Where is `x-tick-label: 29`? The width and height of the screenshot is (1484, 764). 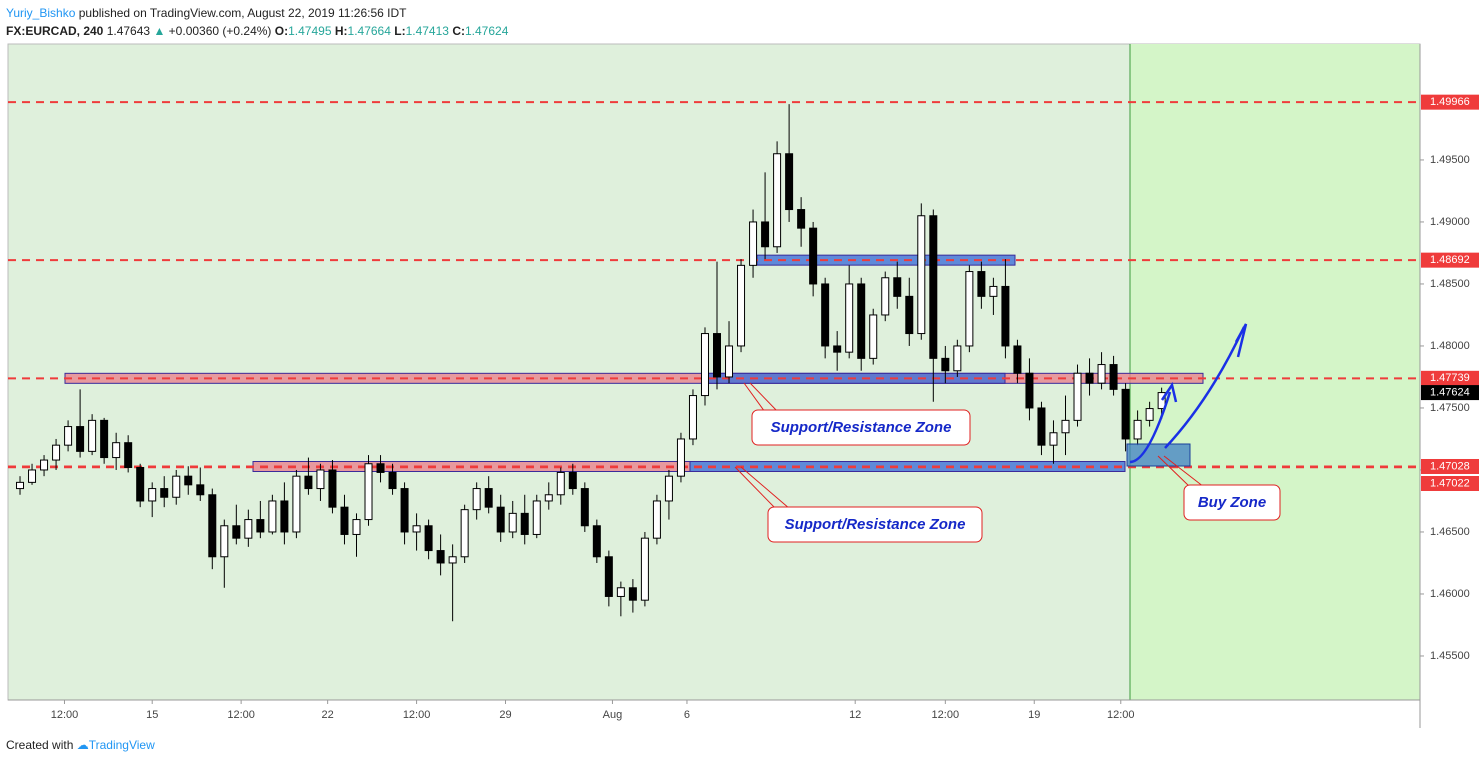 x-tick-label: 29 is located at coordinates (505, 715).